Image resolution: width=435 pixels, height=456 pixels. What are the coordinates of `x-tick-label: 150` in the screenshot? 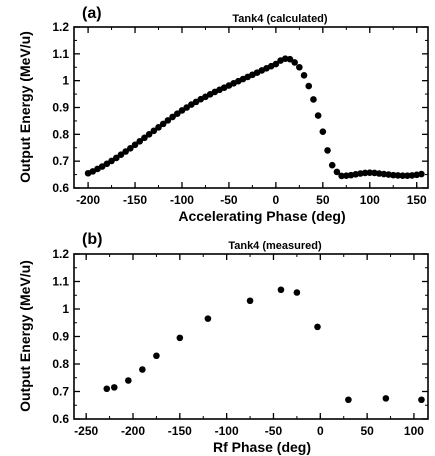 It's located at (417, 200).